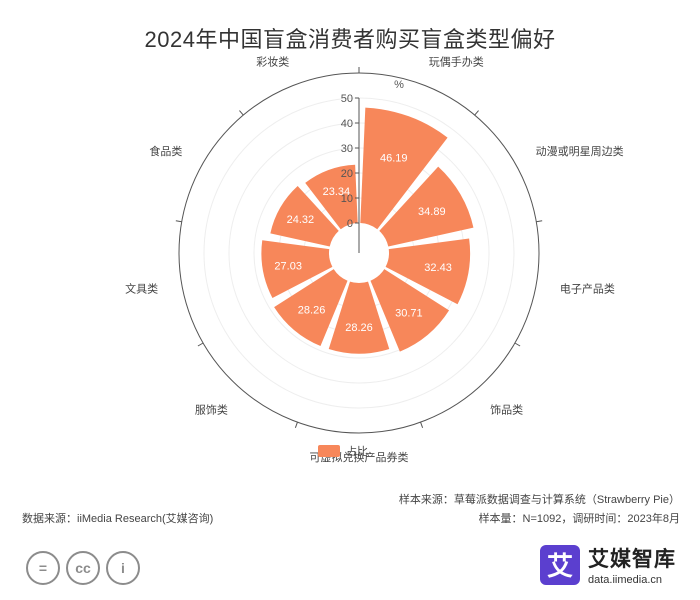 The width and height of the screenshot is (700, 600). I want to click on data-label: 34.89, so click(432, 212).